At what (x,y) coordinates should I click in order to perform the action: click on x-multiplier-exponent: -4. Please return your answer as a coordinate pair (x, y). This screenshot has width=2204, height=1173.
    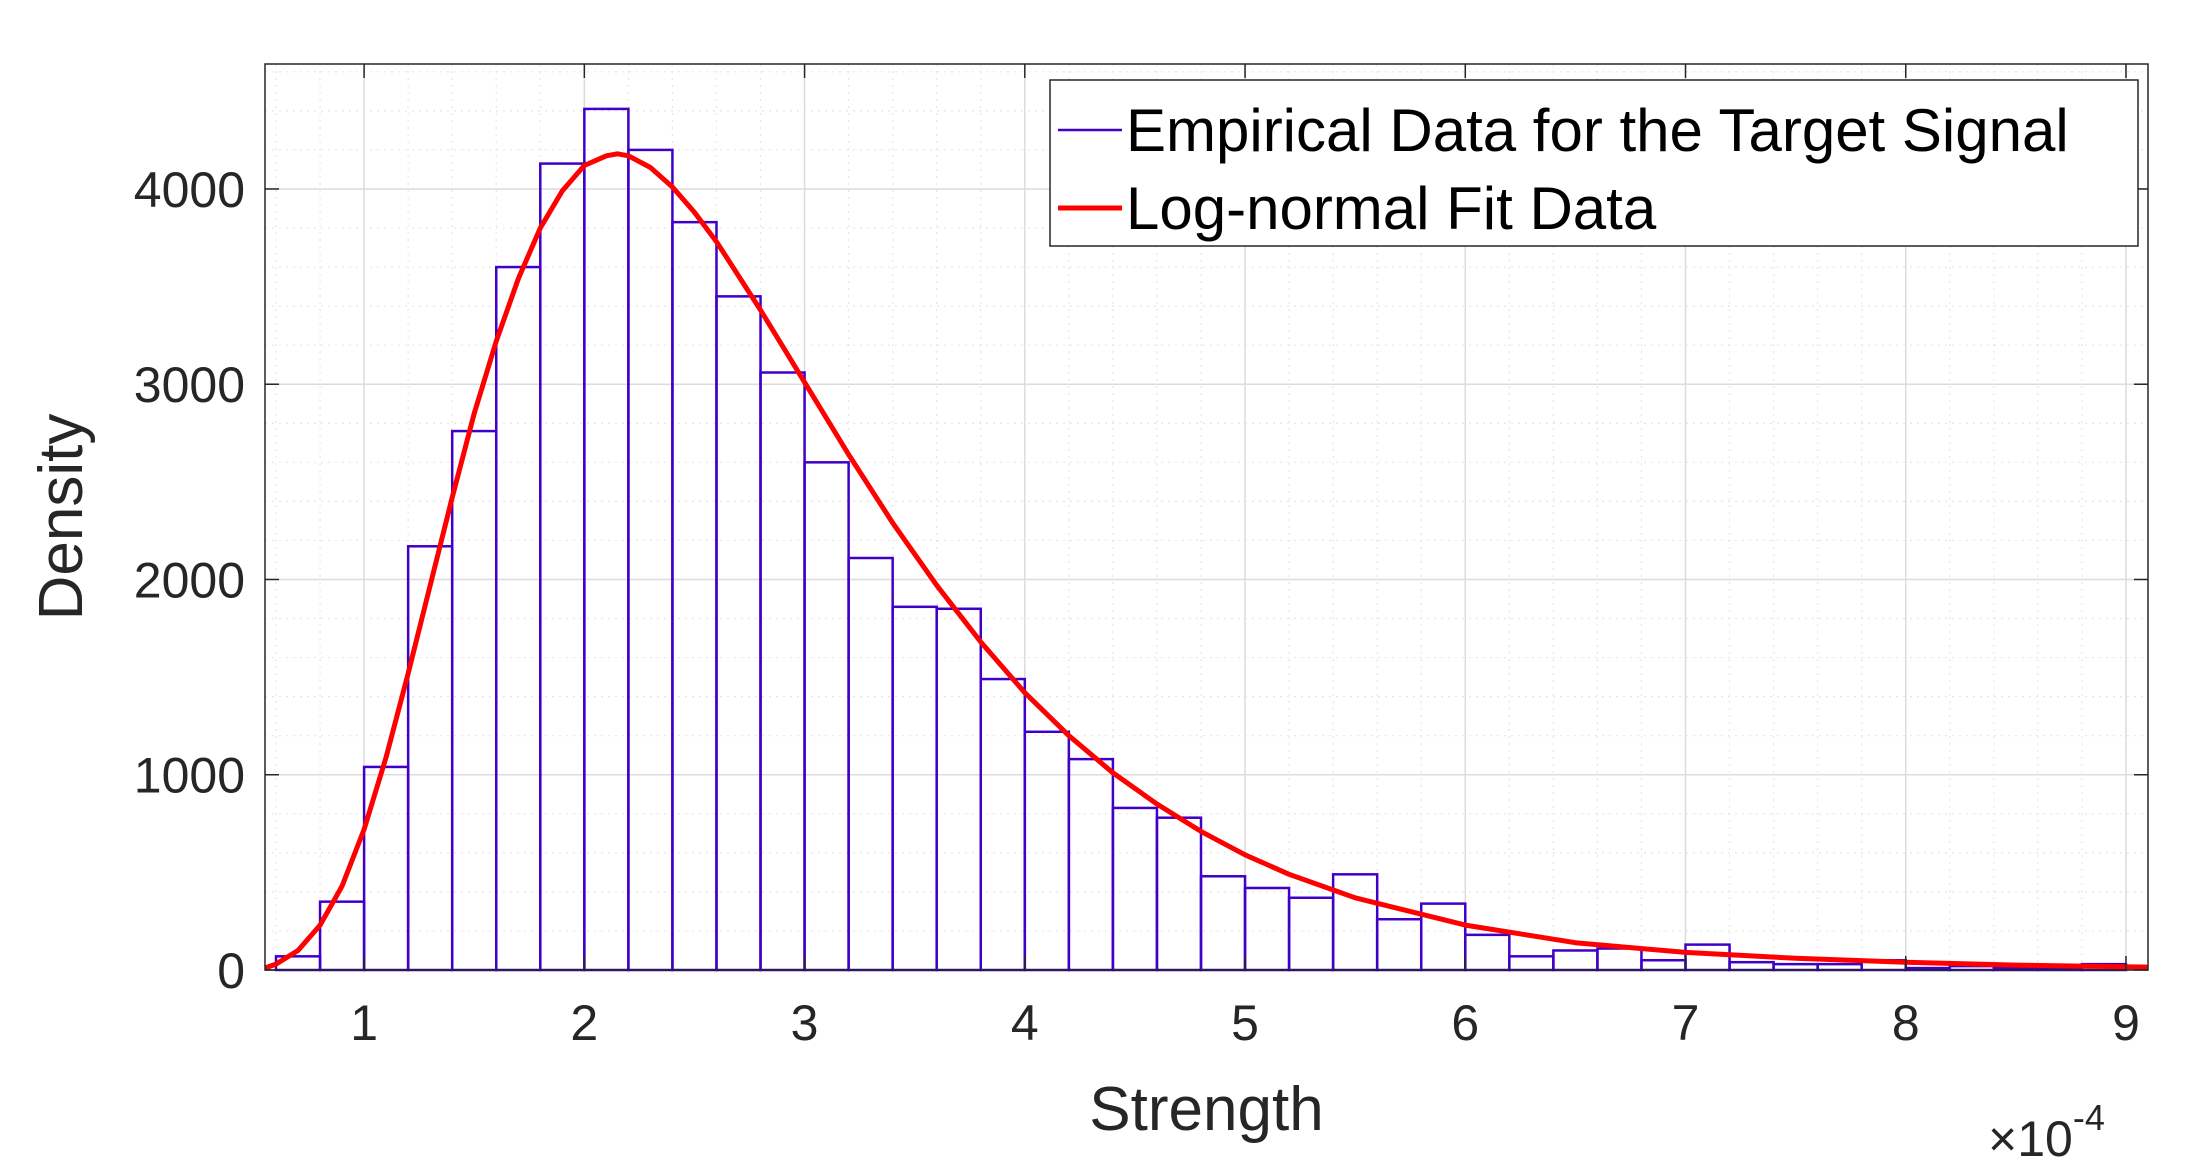
    Looking at the image, I should click on (2089, 1117).